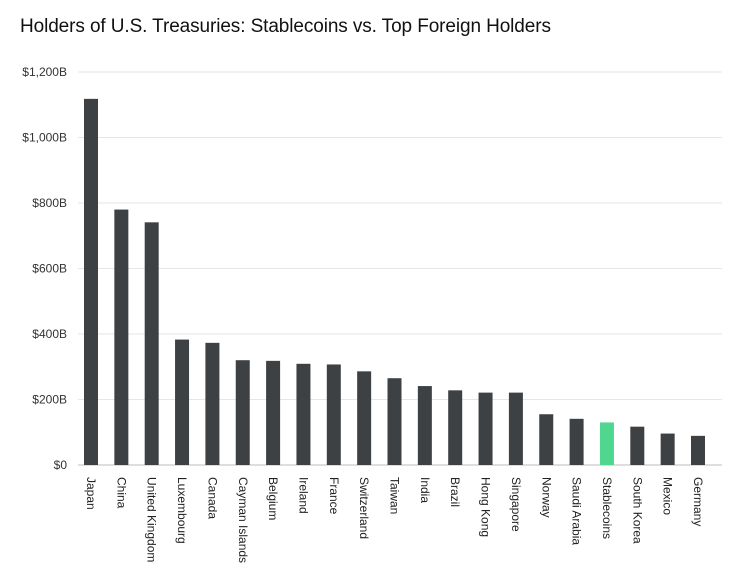 This screenshot has height=586, width=734. Describe the element at coordinates (607, 508) in the screenshot. I see `x-tick-label: Stablecoins` at that location.